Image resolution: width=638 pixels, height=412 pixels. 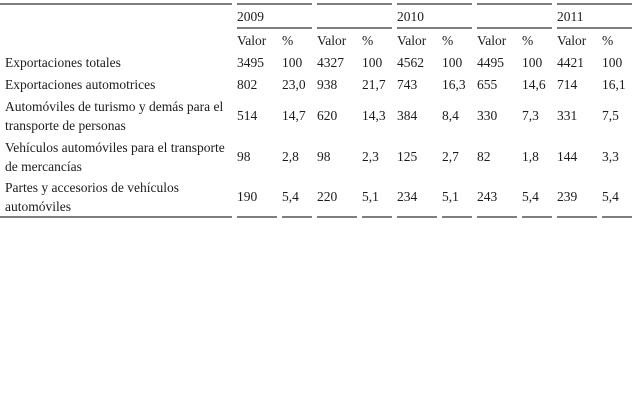 I want to click on value-cell: 4495, so click(x=490, y=62).